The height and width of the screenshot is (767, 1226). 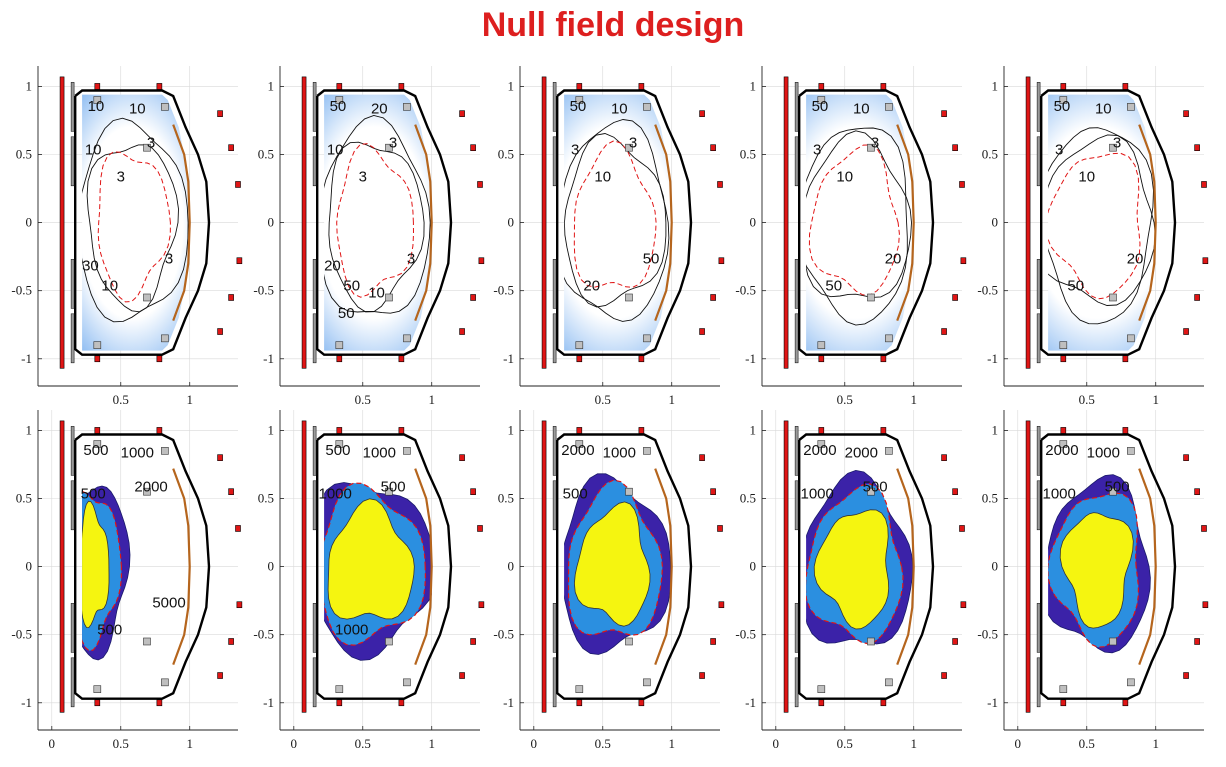 What do you see at coordinates (431, 399) in the screenshot?
I see `x-tick-label: 1` at bounding box center [431, 399].